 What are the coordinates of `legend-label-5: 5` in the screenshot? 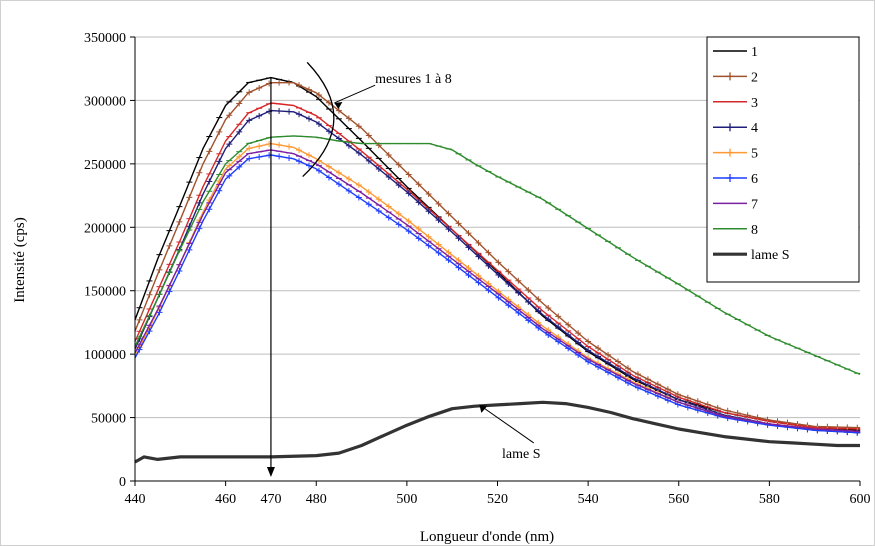 It's located at (754, 154).